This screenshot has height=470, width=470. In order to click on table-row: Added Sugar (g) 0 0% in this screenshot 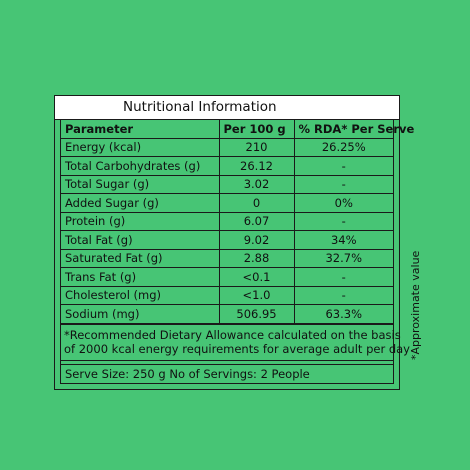, I will do `click(227, 203)`.